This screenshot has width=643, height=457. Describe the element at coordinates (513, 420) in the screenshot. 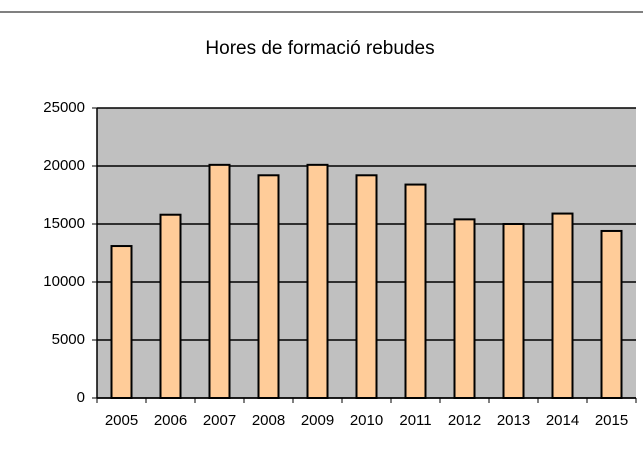

I see `x-tick-label: 2013` at that location.